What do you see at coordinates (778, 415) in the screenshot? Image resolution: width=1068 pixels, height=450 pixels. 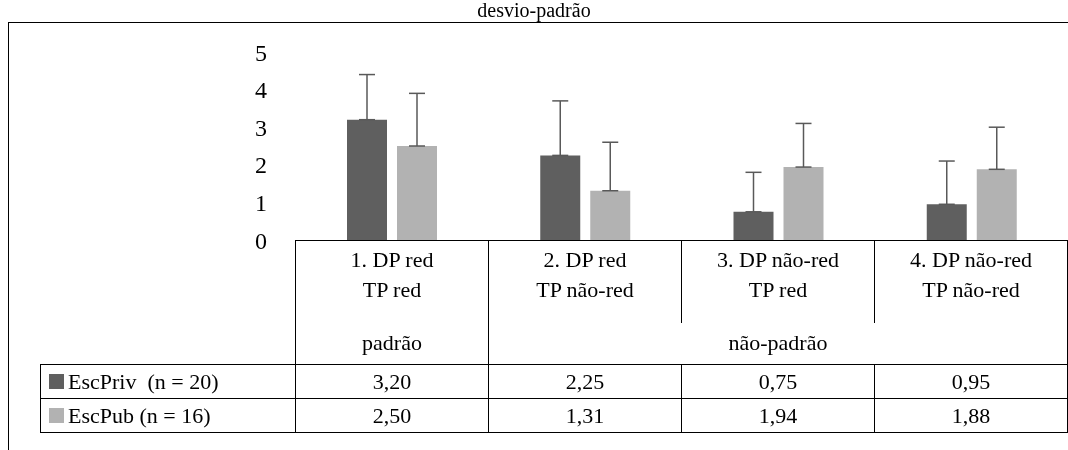 I see `data-label: 1,94` at bounding box center [778, 415].